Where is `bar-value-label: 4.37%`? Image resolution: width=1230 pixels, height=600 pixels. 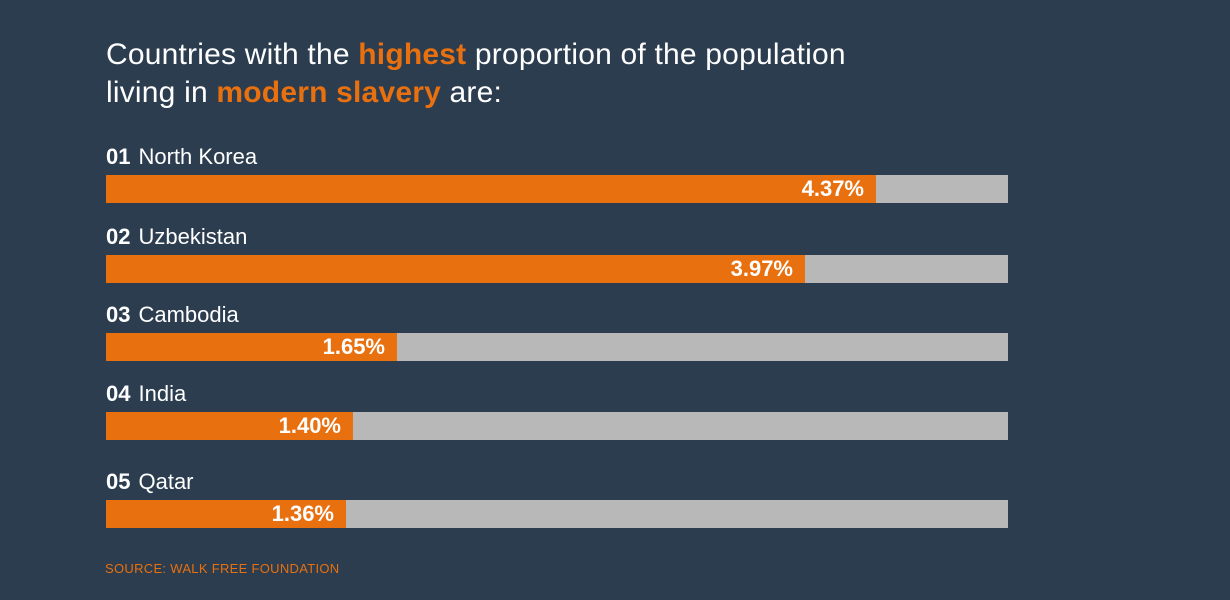 bar-value-label: 4.37% is located at coordinates (832, 188).